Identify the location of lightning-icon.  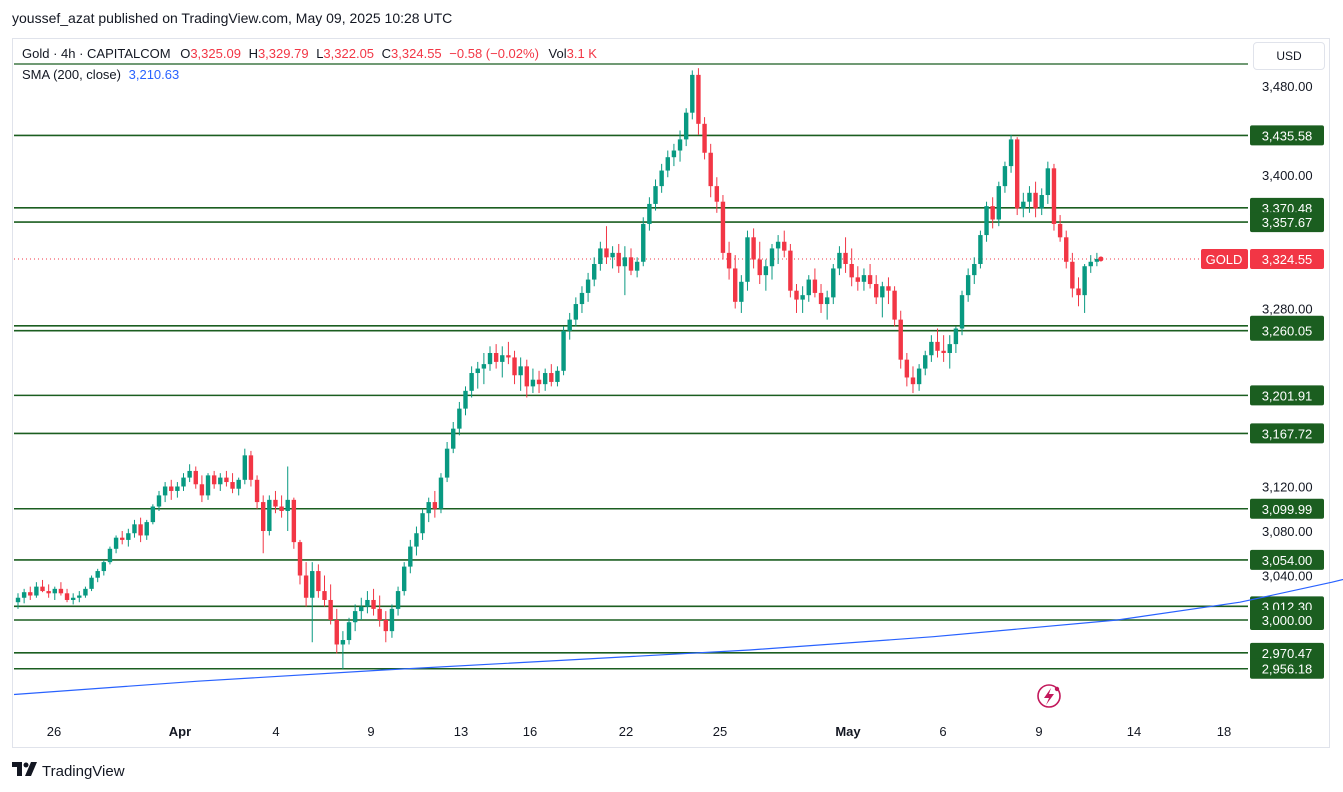
(1049, 696).